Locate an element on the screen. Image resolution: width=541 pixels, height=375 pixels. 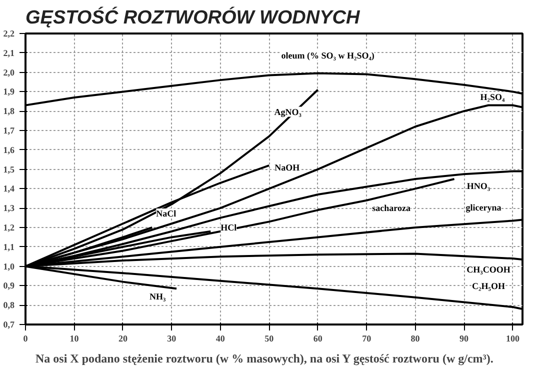
y-tick-label: 2,2 is located at coordinates (9, 33).